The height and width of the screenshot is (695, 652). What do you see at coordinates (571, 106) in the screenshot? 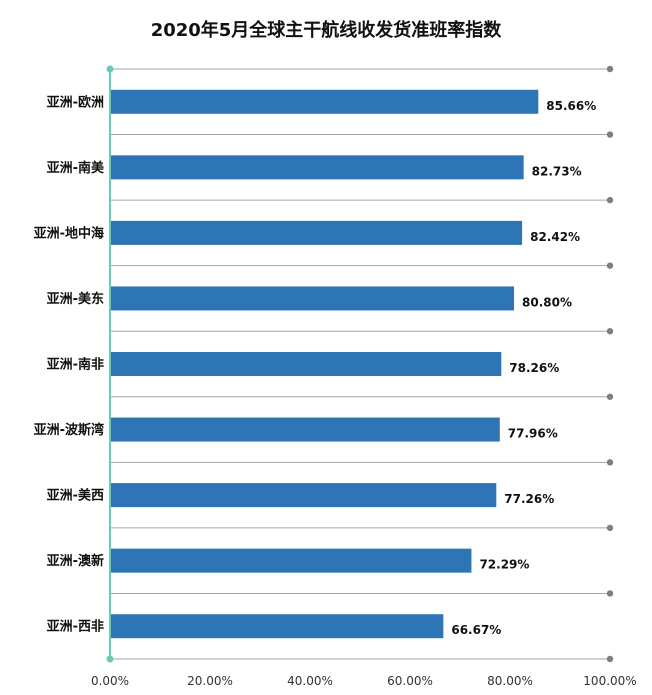
I see `value-label: 85.66%` at bounding box center [571, 106].